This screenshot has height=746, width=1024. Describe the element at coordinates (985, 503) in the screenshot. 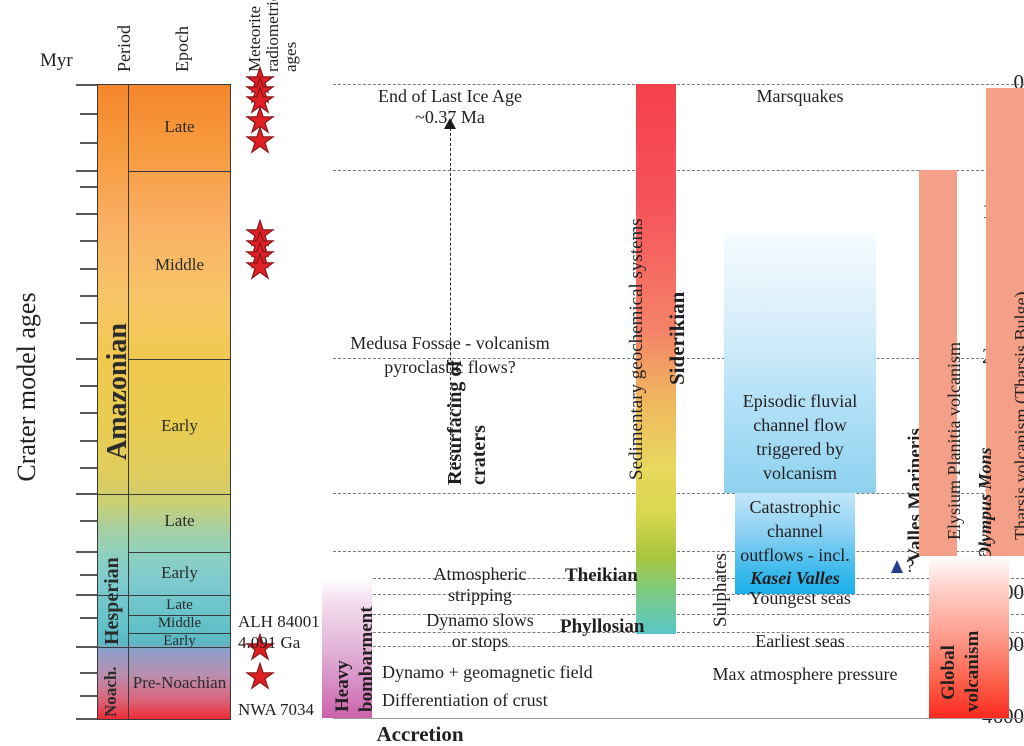

I see `label-olympus-mons: Olympus Mons` at that location.